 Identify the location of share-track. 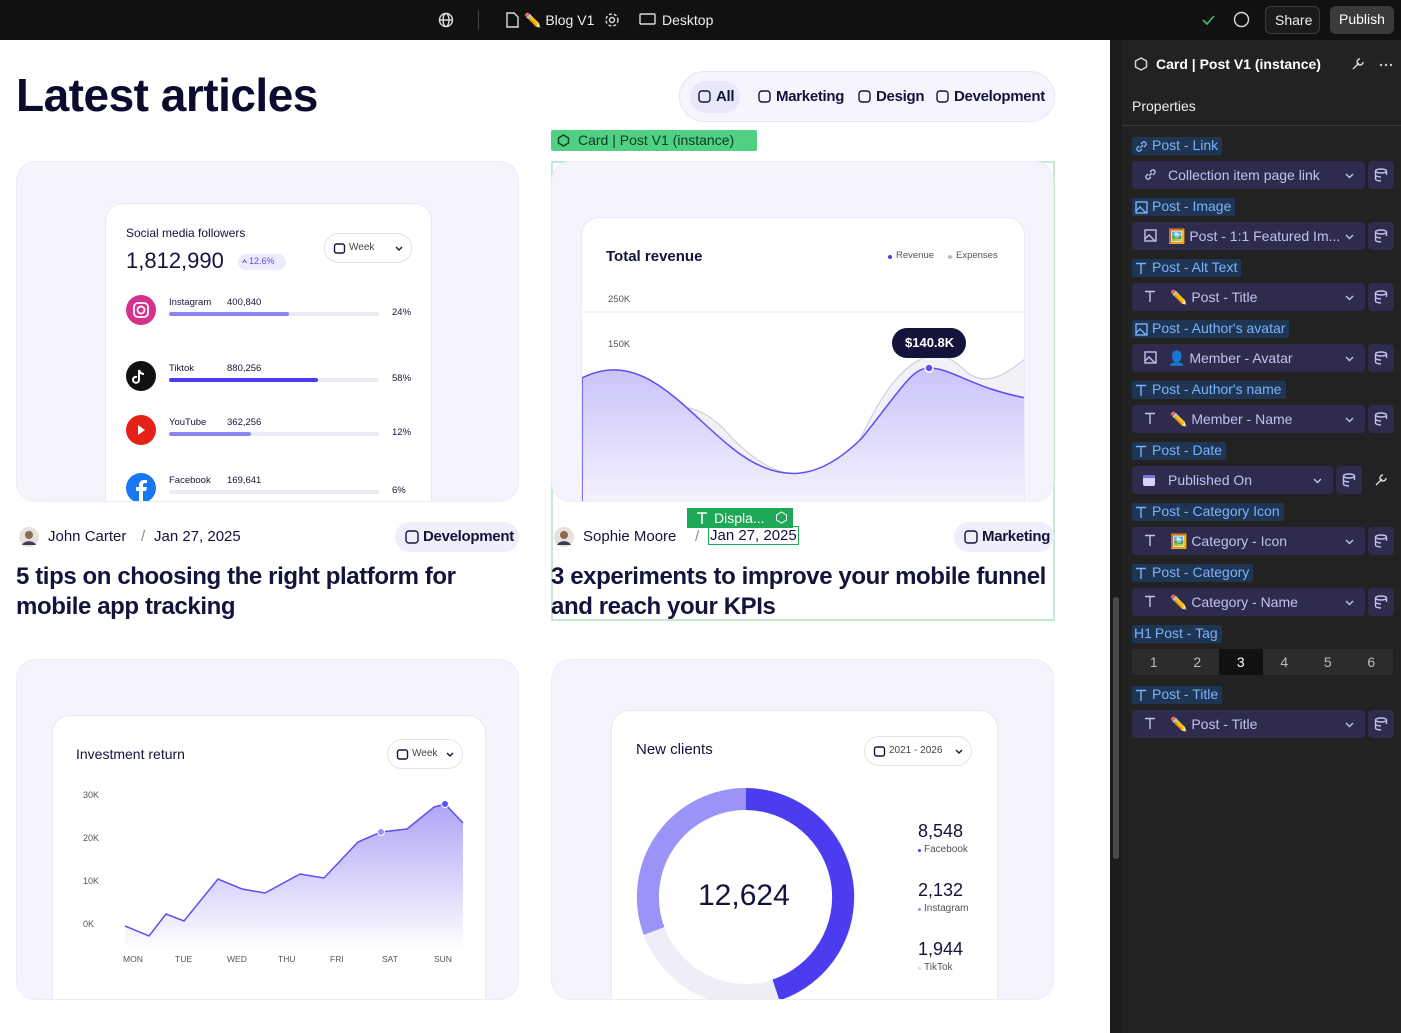
(274, 434).